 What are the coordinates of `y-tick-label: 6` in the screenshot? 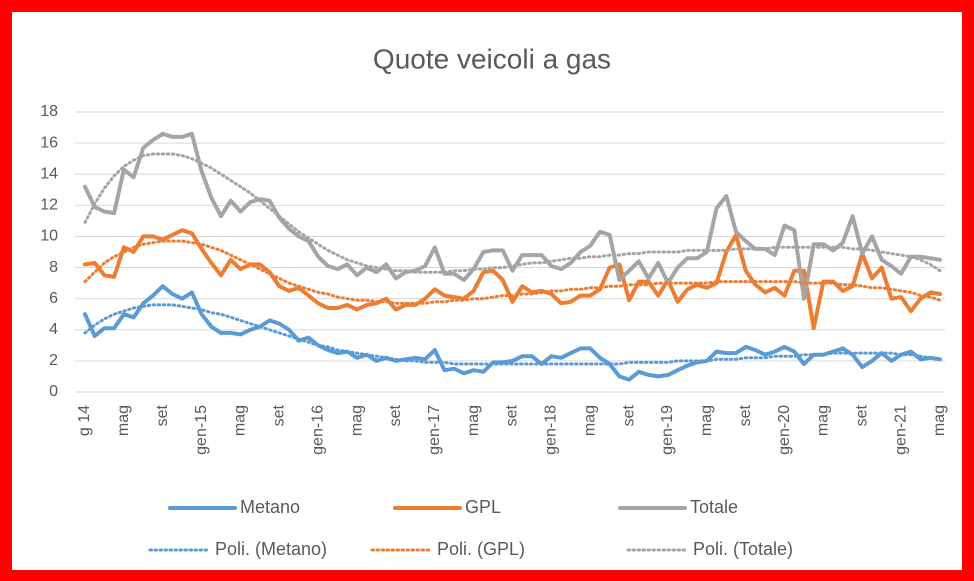 It's located at (53, 298).